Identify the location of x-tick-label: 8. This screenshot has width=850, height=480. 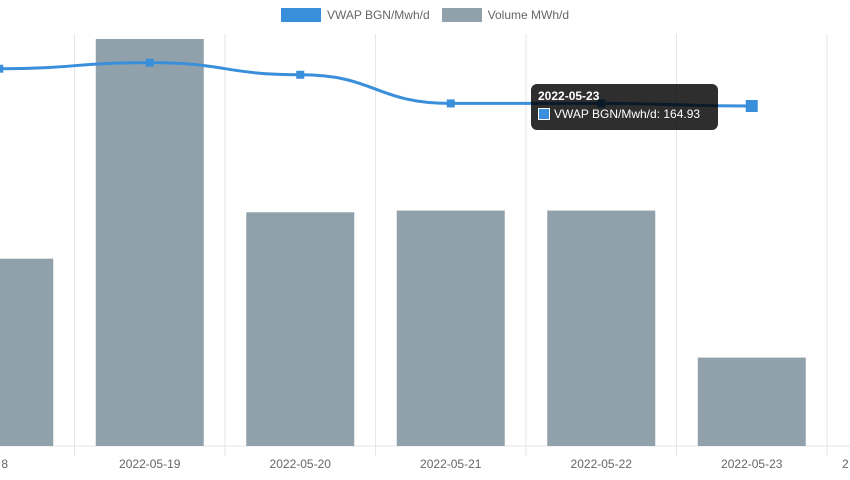
(4, 464).